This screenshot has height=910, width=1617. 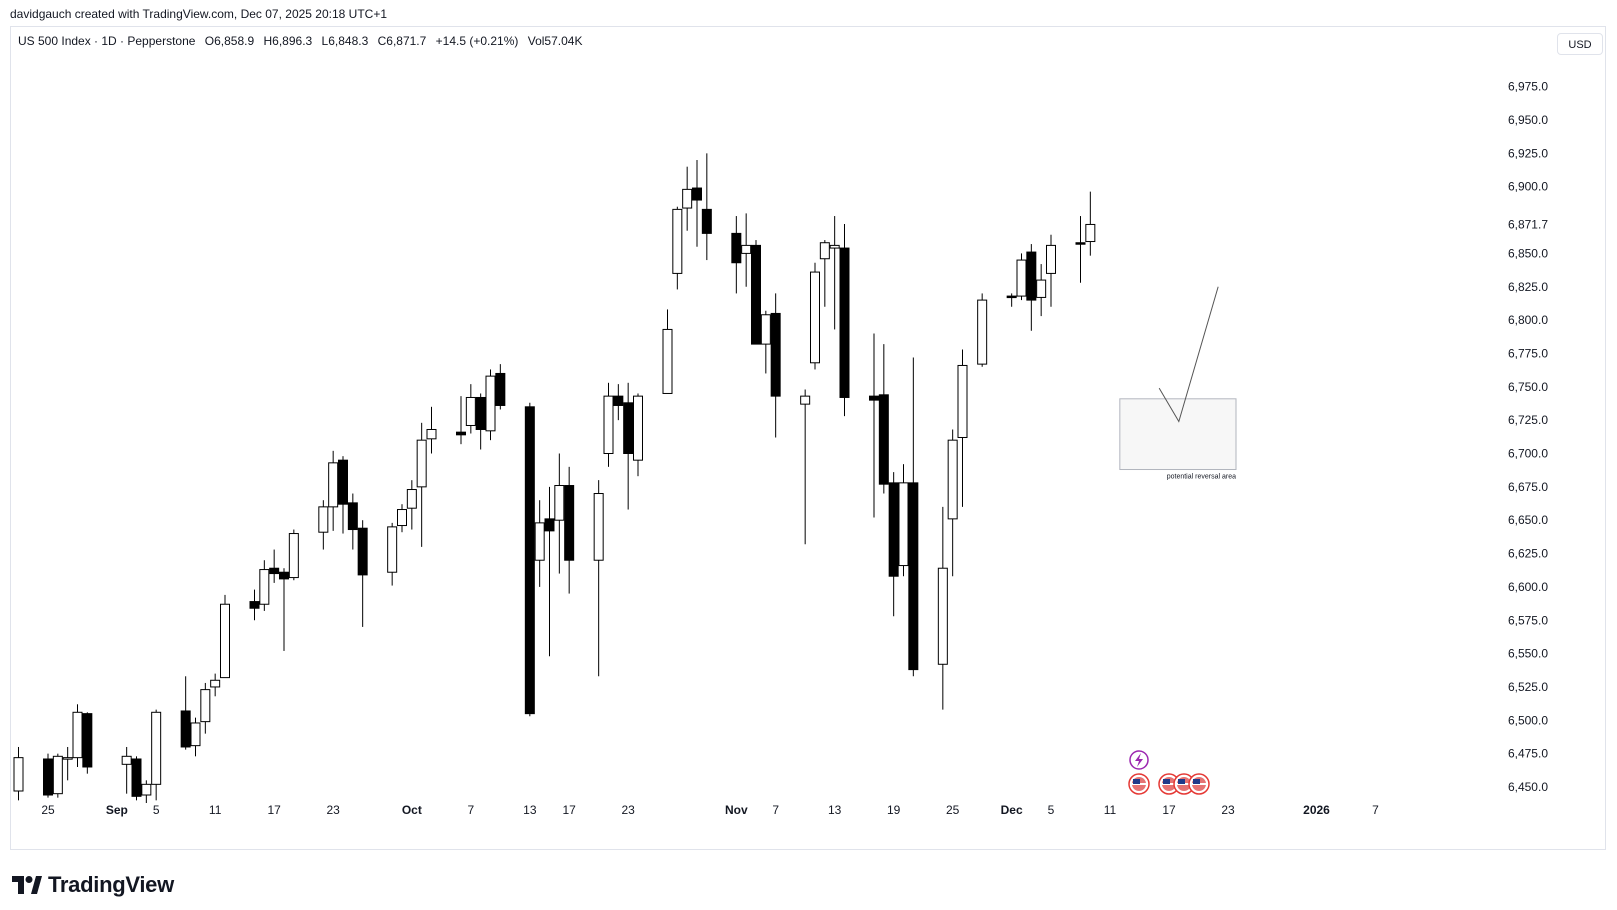 I want to click on tradingview-logo: TradingView, so click(x=93, y=885).